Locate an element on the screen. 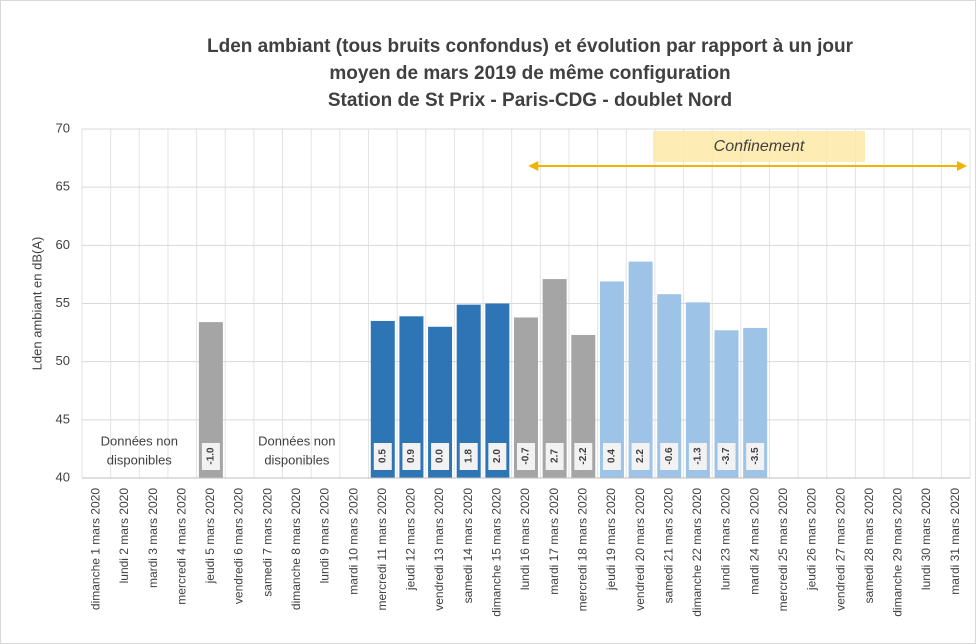 This screenshot has width=976, height=644. evolution-label: 0.4 is located at coordinates (612, 456).